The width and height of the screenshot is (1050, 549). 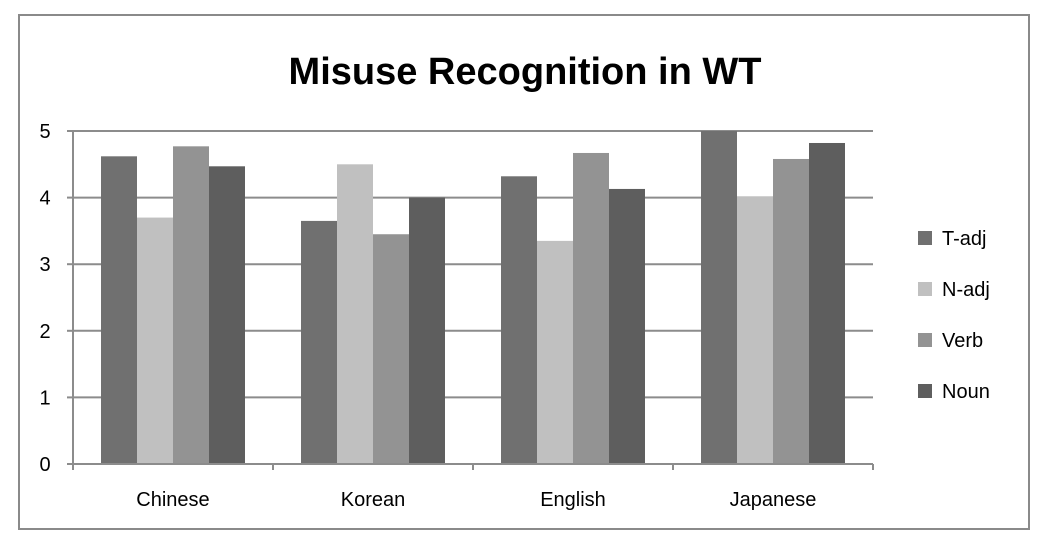 I want to click on x-tick-label: Korean, so click(x=373, y=500).